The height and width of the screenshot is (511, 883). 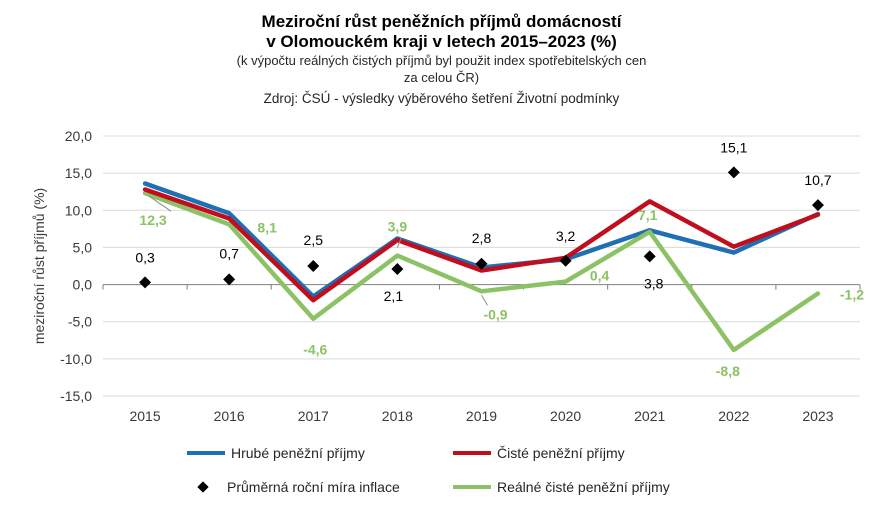 What do you see at coordinates (203, 487) in the screenshot?
I see `legend-inflace-marker` at bounding box center [203, 487].